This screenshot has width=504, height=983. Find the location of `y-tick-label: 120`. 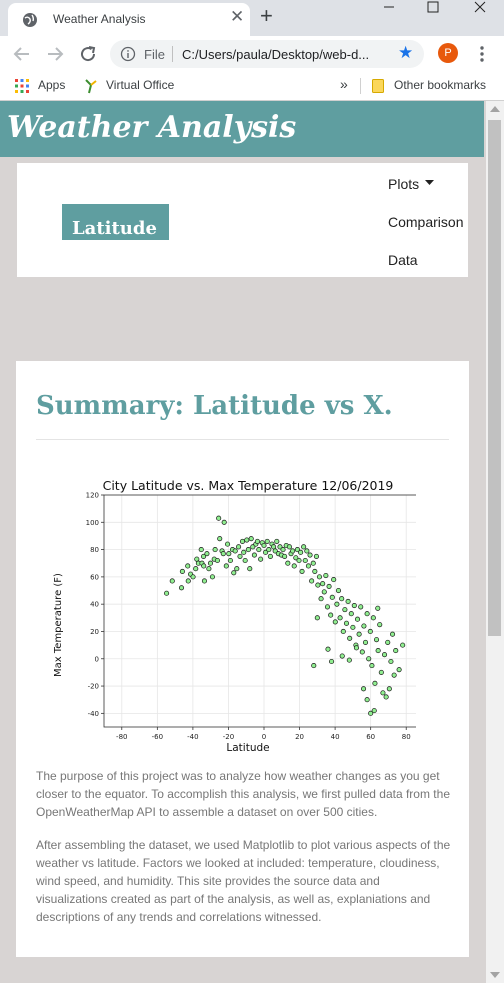

y-tick-label: 120 is located at coordinates (92, 496).